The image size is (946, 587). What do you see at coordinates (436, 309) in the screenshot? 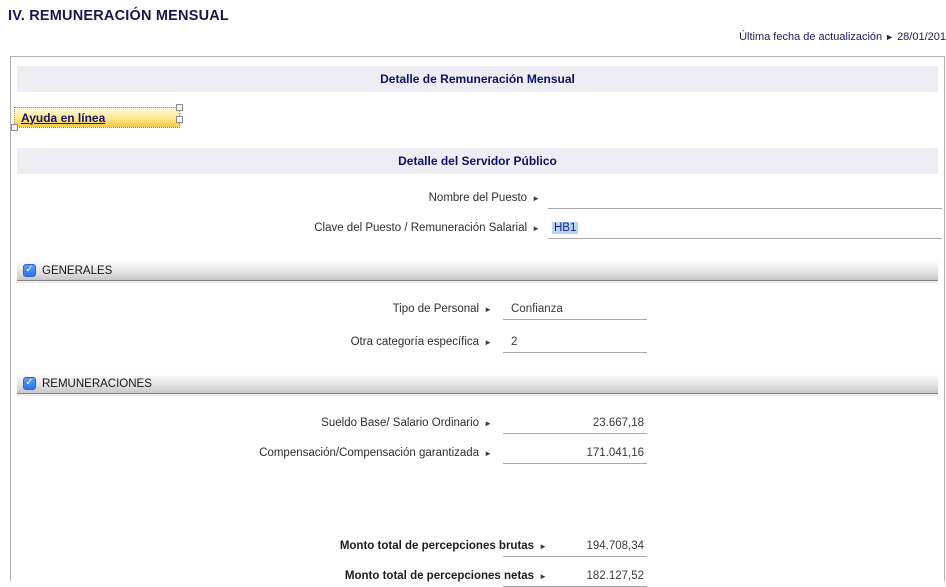
I see `tipo-personal-label-text: Tipo de Personal` at bounding box center [436, 309].